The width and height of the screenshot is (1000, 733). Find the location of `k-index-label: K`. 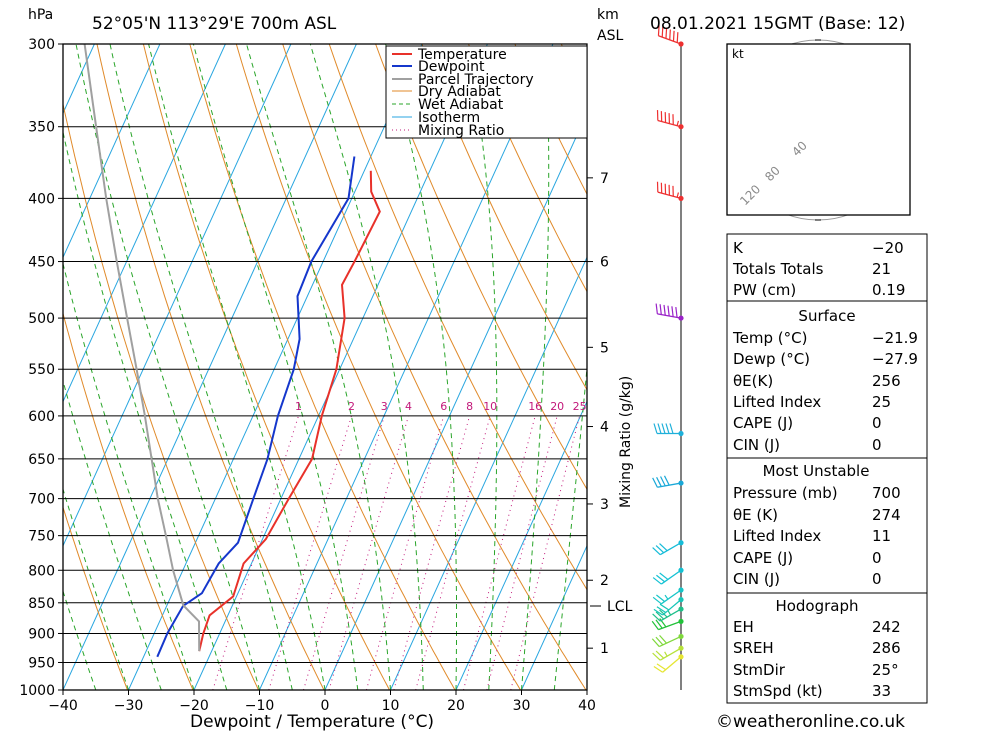

k-index-label: K is located at coordinates (738, 248).